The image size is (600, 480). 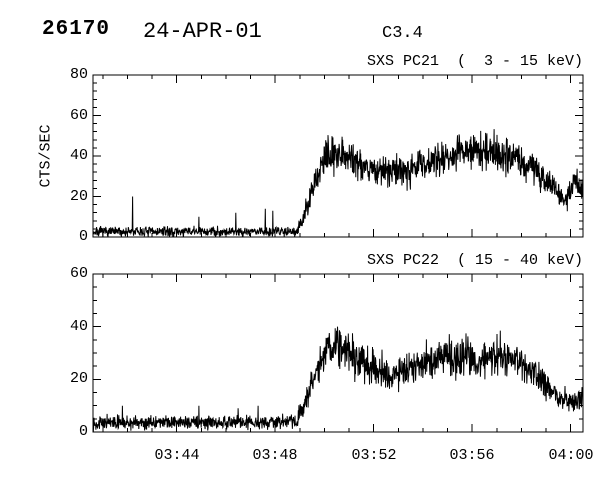 What do you see at coordinates (474, 260) in the screenshot?
I see `bottom-plot-title: SXS PC22 ( 15 - 40 keV)` at bounding box center [474, 260].